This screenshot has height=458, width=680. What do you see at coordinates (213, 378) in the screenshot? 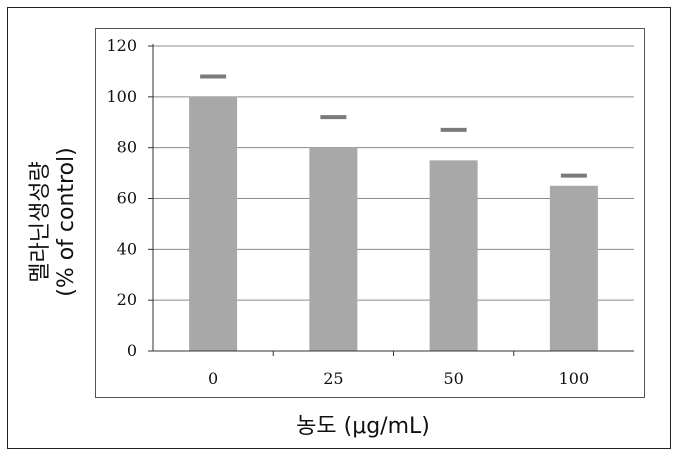
I see `x-tick-label: 0` at bounding box center [213, 378].